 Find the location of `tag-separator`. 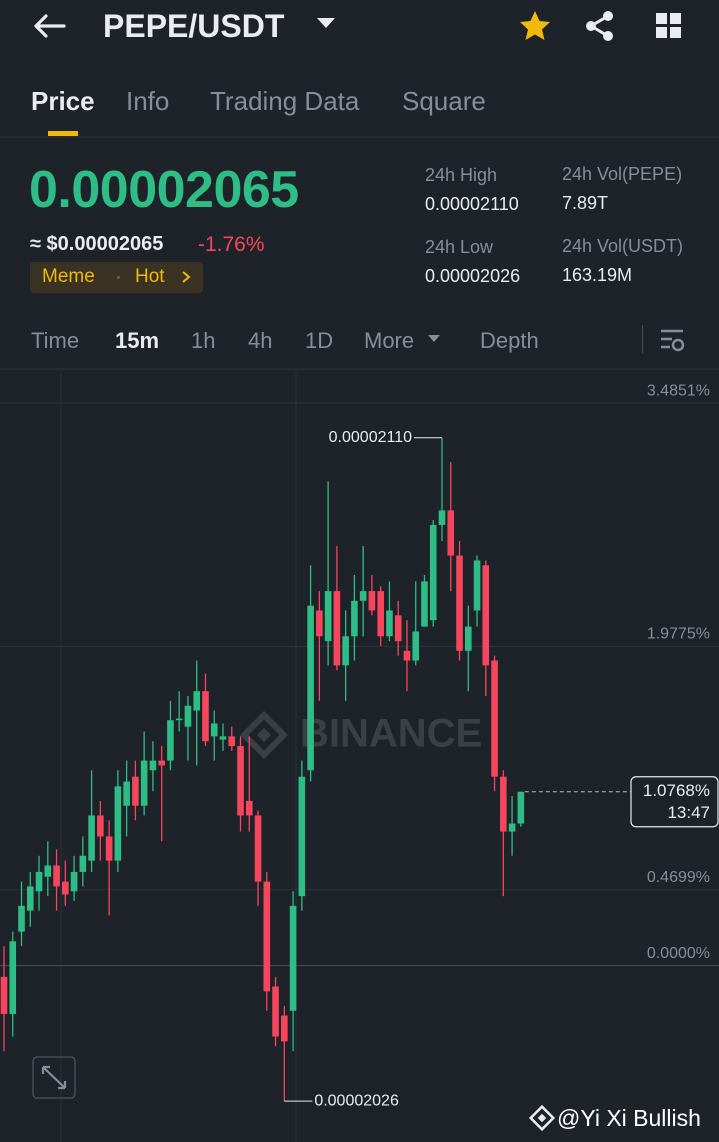

tag-separator is located at coordinates (118, 277).